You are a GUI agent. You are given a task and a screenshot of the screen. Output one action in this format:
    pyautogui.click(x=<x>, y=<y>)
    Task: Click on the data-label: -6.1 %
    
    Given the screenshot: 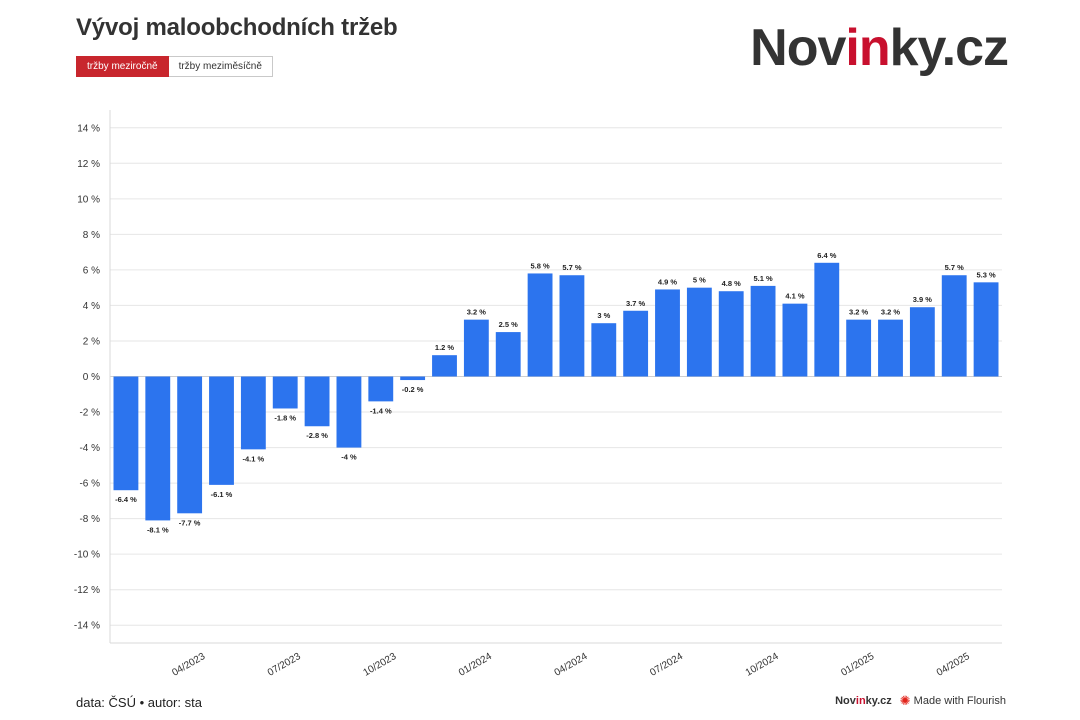 What is the action you would take?
    pyautogui.click(x=222, y=494)
    